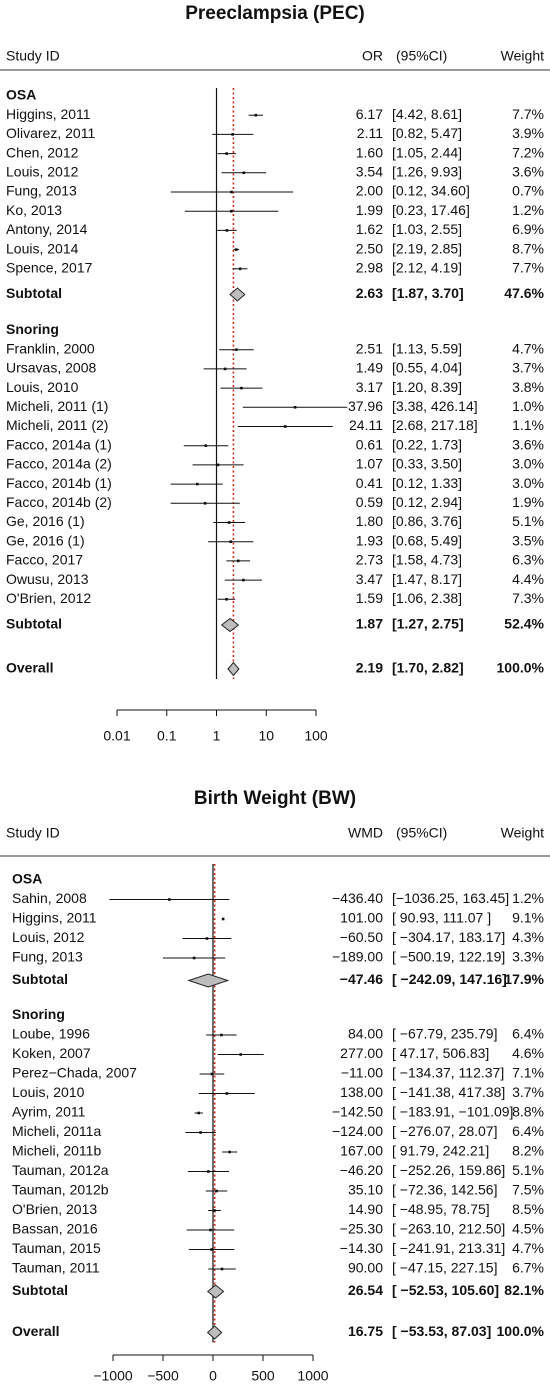  What do you see at coordinates (275, 13) in the screenshot?
I see `chart-title: Preeclampsia (PEC)` at bounding box center [275, 13].